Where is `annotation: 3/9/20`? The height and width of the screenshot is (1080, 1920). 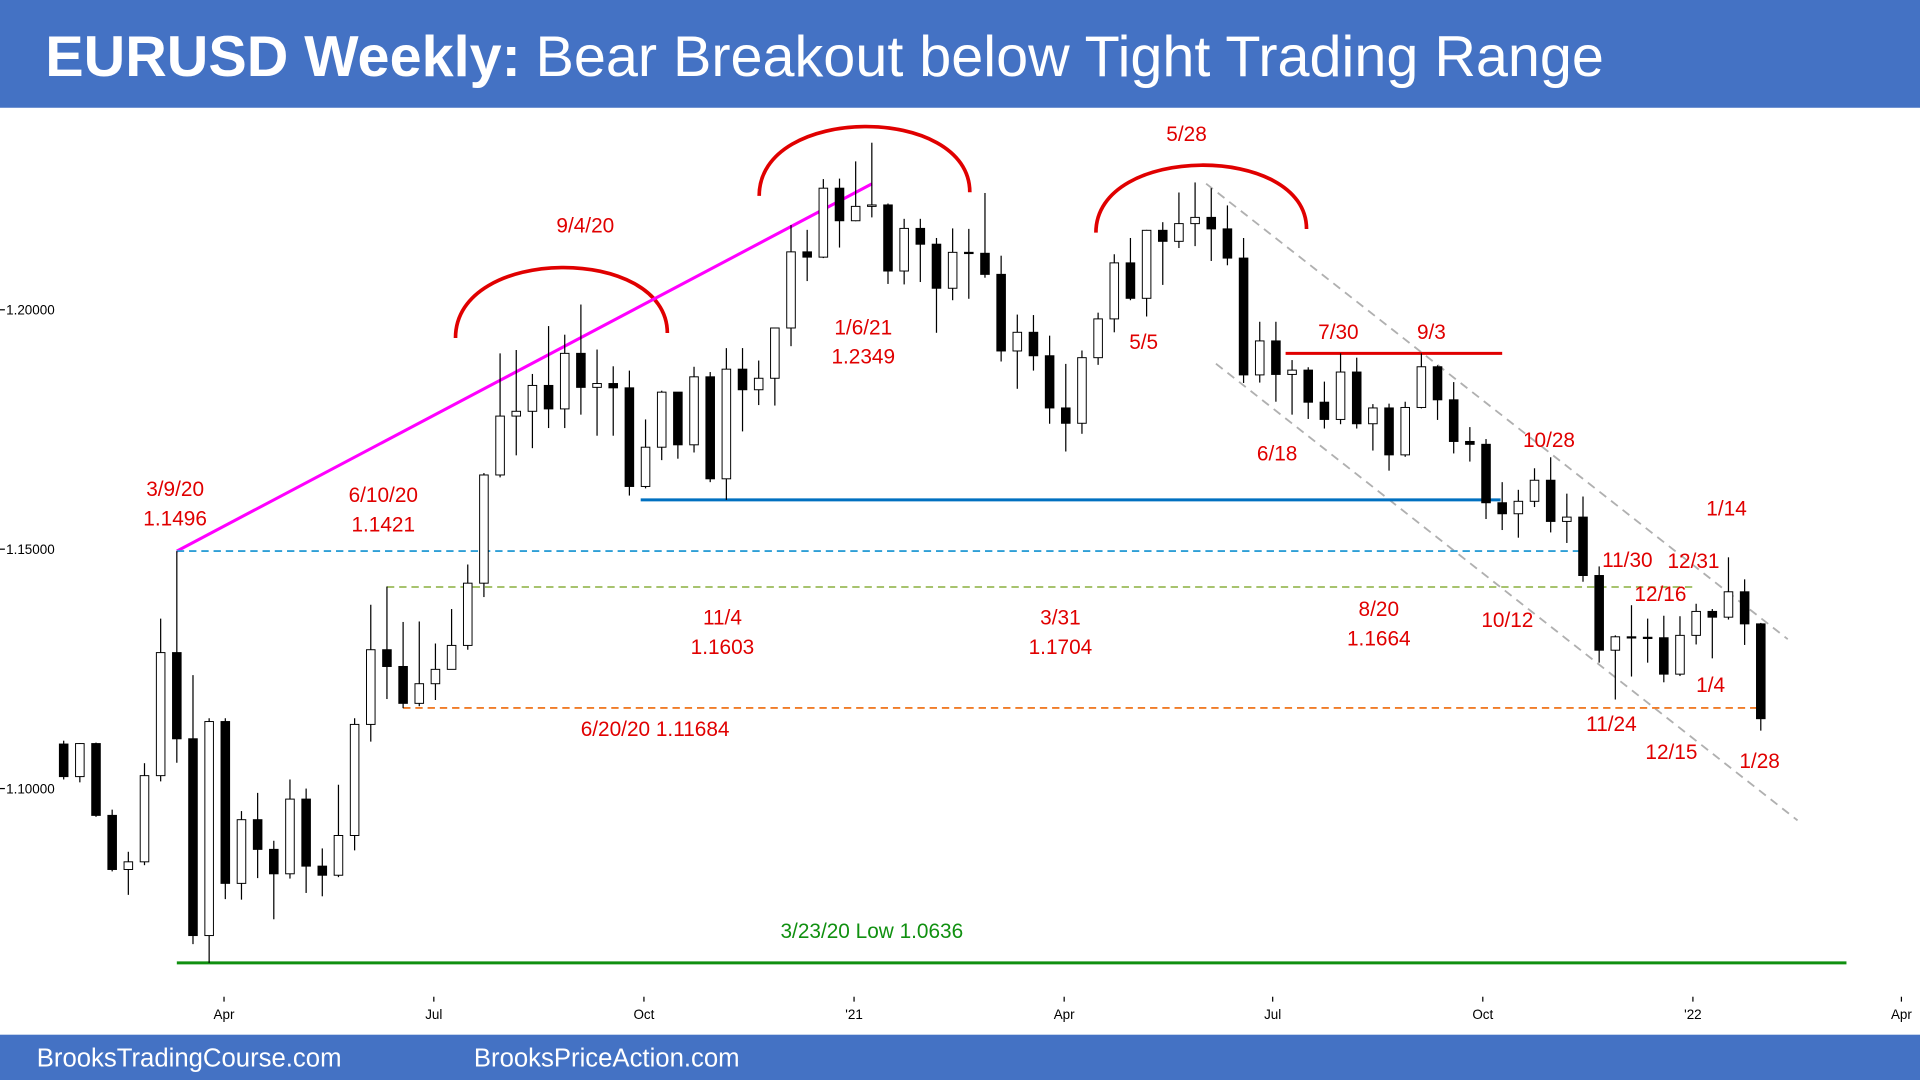 annotation: 3/9/20 is located at coordinates (175, 489).